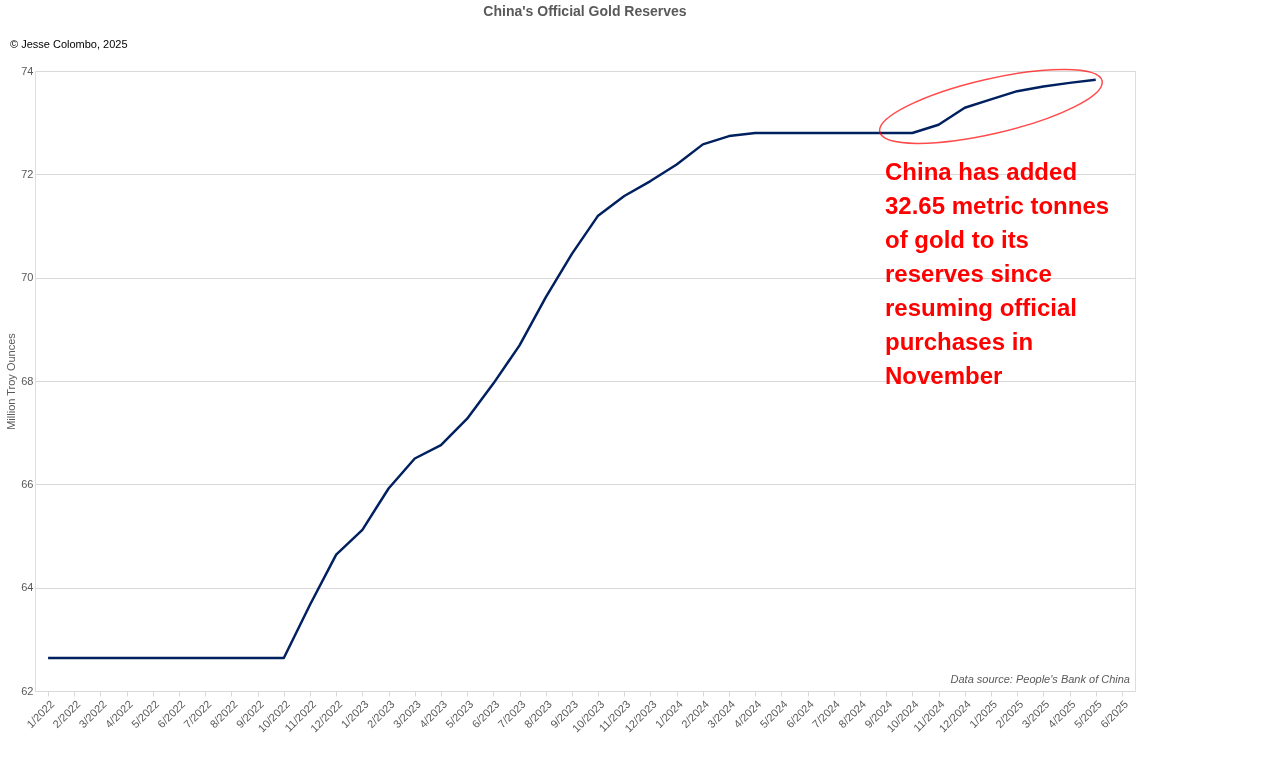  What do you see at coordinates (27, 380) in the screenshot?
I see `y-tick-label: 68` at bounding box center [27, 380].